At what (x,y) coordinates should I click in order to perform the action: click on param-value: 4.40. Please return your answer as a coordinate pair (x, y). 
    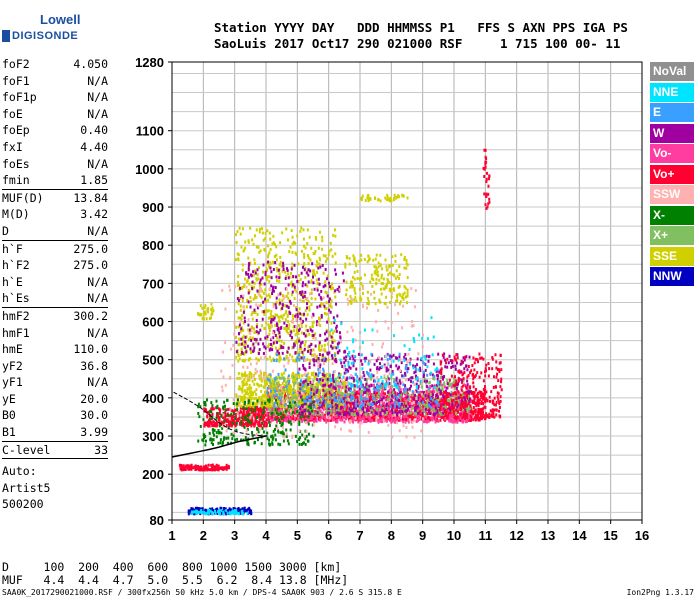
    Looking at the image, I should click on (94, 146).